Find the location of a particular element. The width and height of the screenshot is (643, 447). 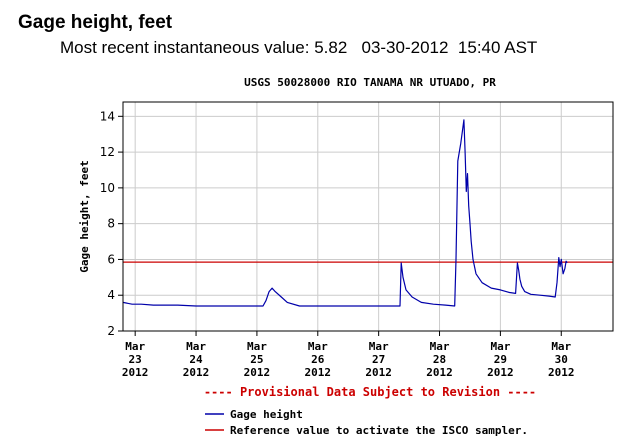

recent-value: 5.82 is located at coordinates (331, 47).